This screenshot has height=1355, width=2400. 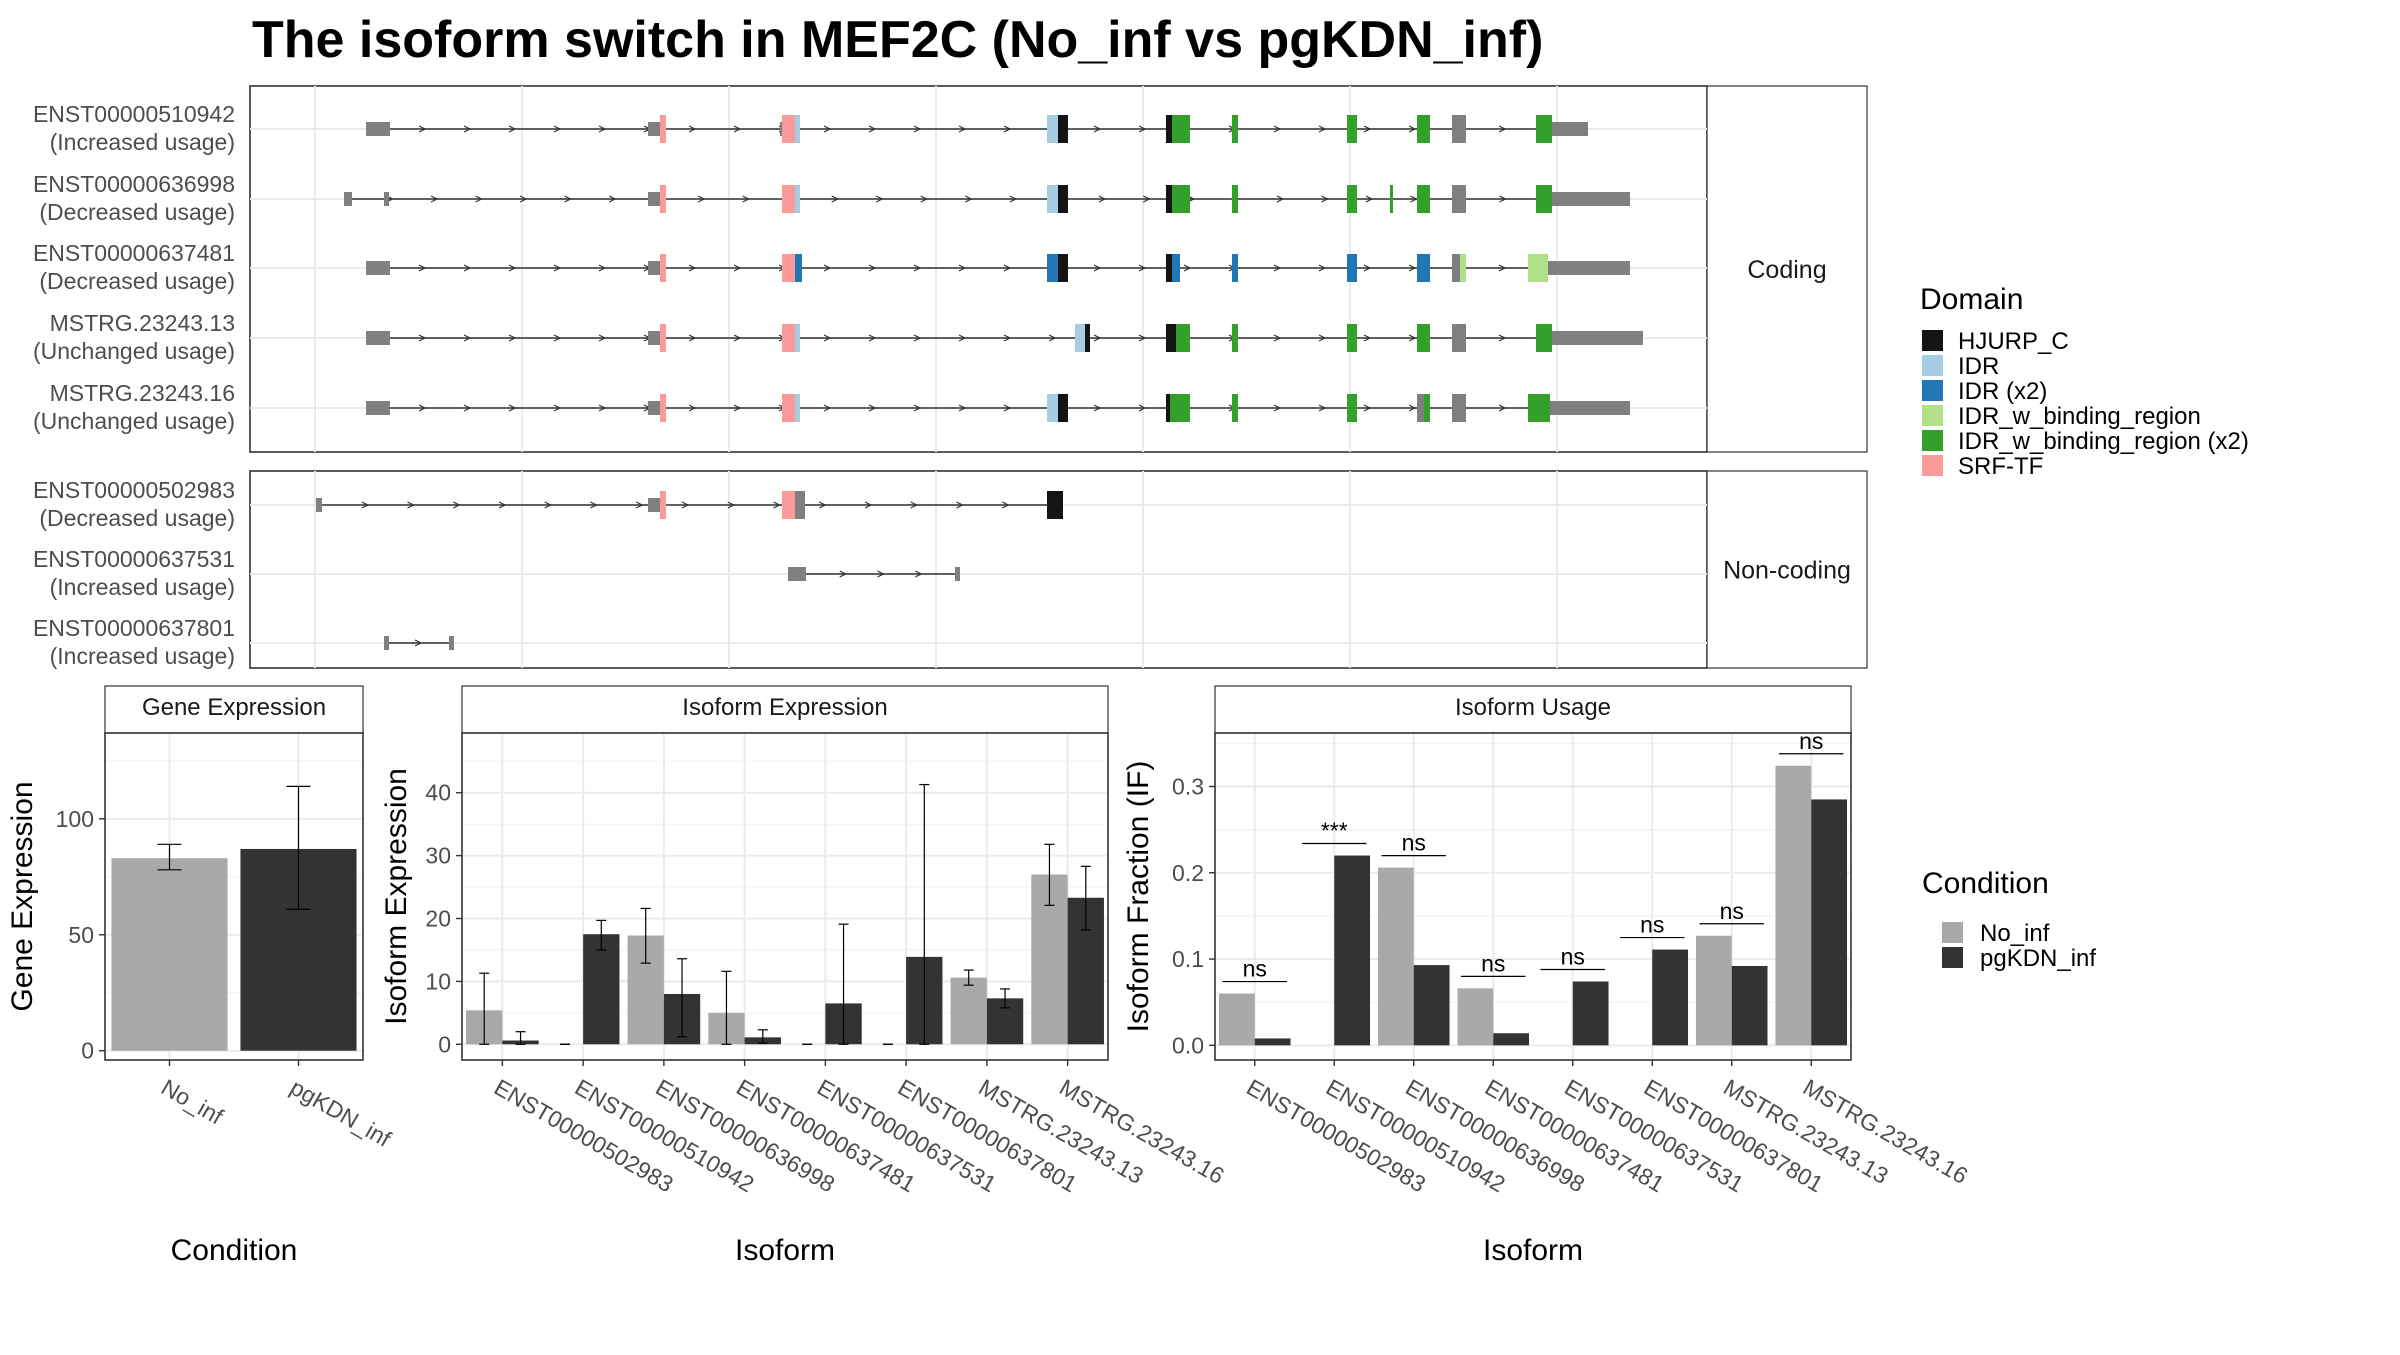 I want to click on facet-strip-title: Isoform Usage, so click(x=1533, y=707).